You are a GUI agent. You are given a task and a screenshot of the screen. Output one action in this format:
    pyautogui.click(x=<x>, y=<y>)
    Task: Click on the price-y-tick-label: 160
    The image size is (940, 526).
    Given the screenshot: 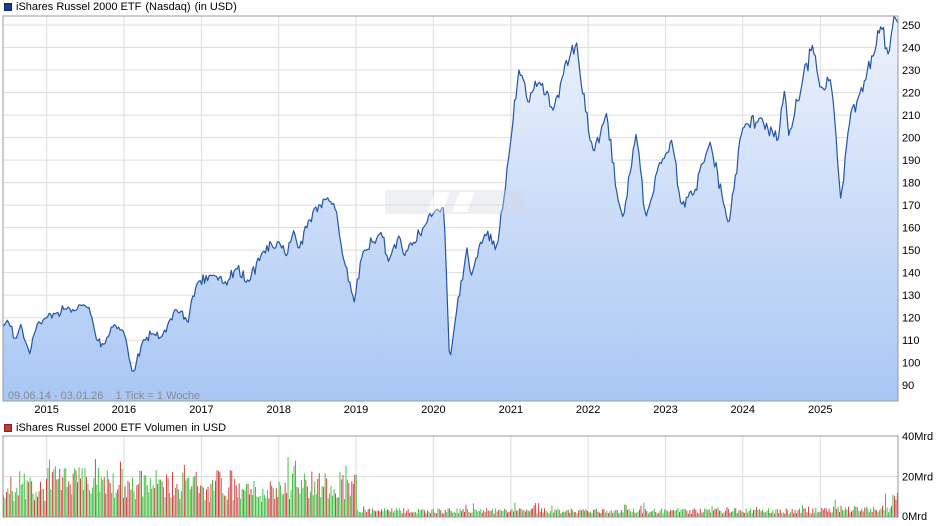 What is the action you would take?
    pyautogui.click(x=911, y=229)
    